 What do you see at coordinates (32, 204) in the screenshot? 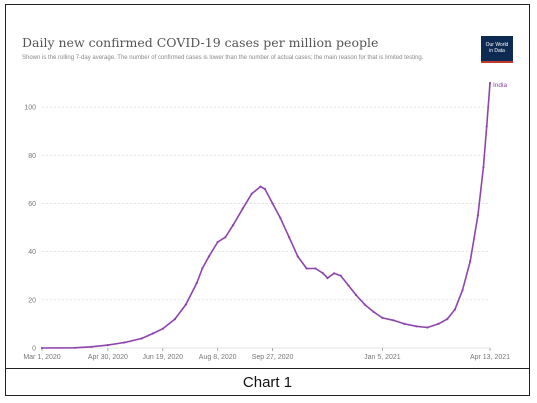
I see `y-tick-label: 60` at bounding box center [32, 204].